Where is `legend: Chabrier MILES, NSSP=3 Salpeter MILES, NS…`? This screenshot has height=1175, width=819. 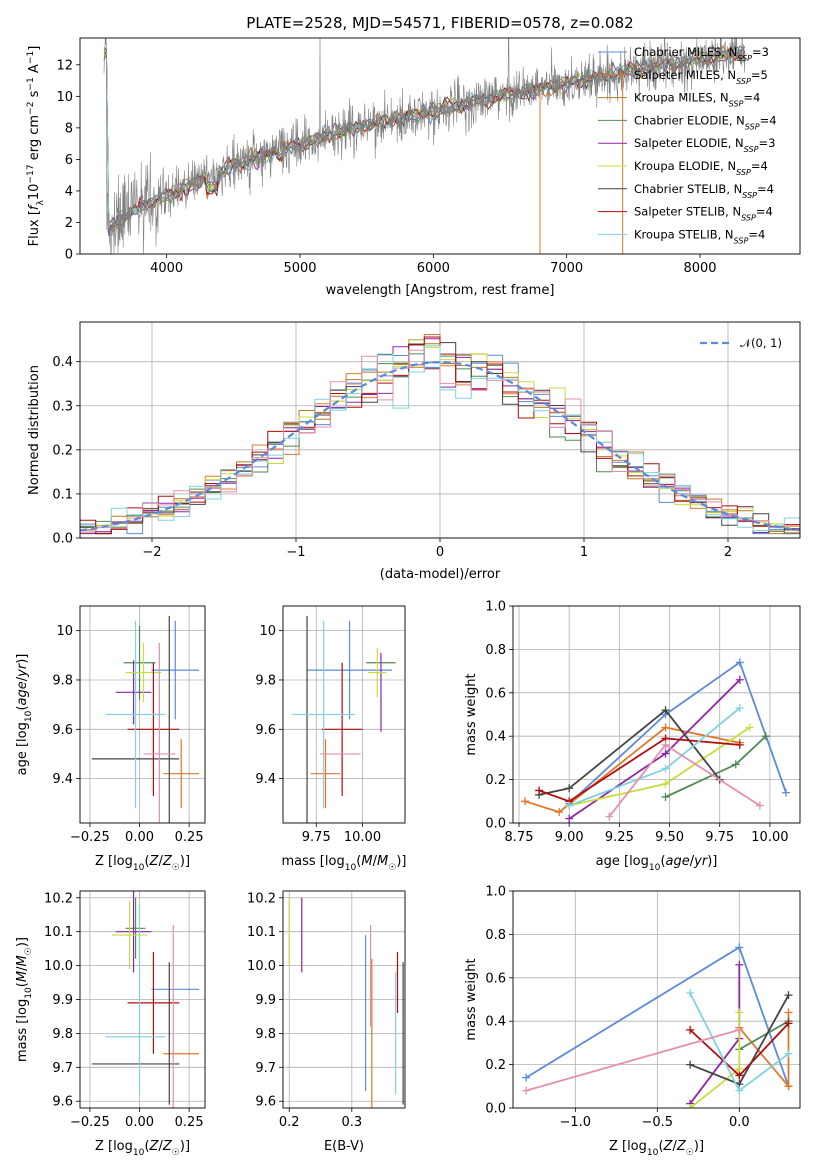
legend: Chabrier MILES, NSSP=3 Salpeter MILES, NS… is located at coordinates (687, 145).